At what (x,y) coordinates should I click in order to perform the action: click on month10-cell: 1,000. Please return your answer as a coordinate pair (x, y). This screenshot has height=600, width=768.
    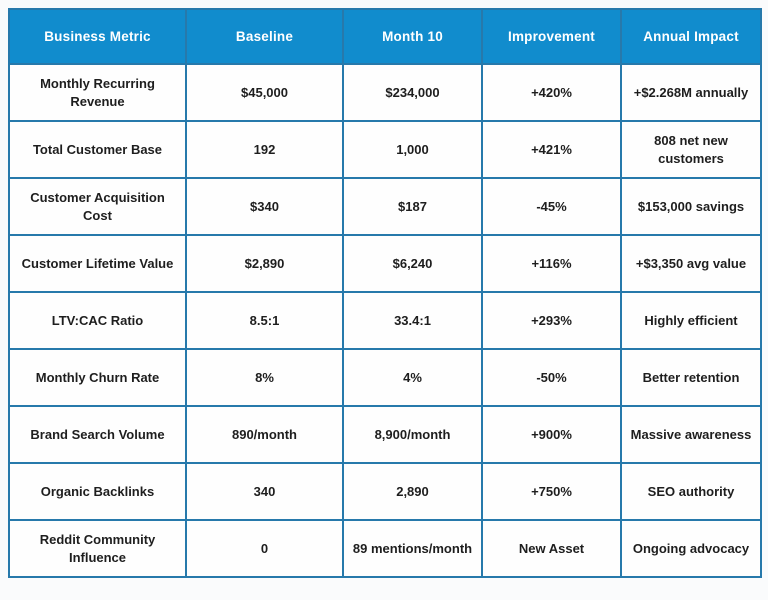
    Looking at the image, I should click on (412, 149).